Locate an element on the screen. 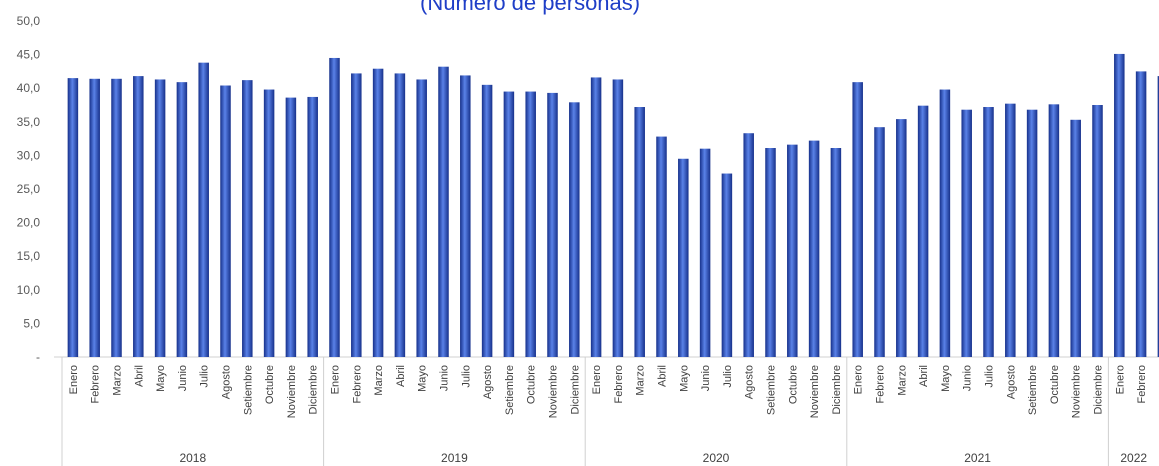 The width and height of the screenshot is (1159, 466). year-label: 2020 is located at coordinates (716, 458).